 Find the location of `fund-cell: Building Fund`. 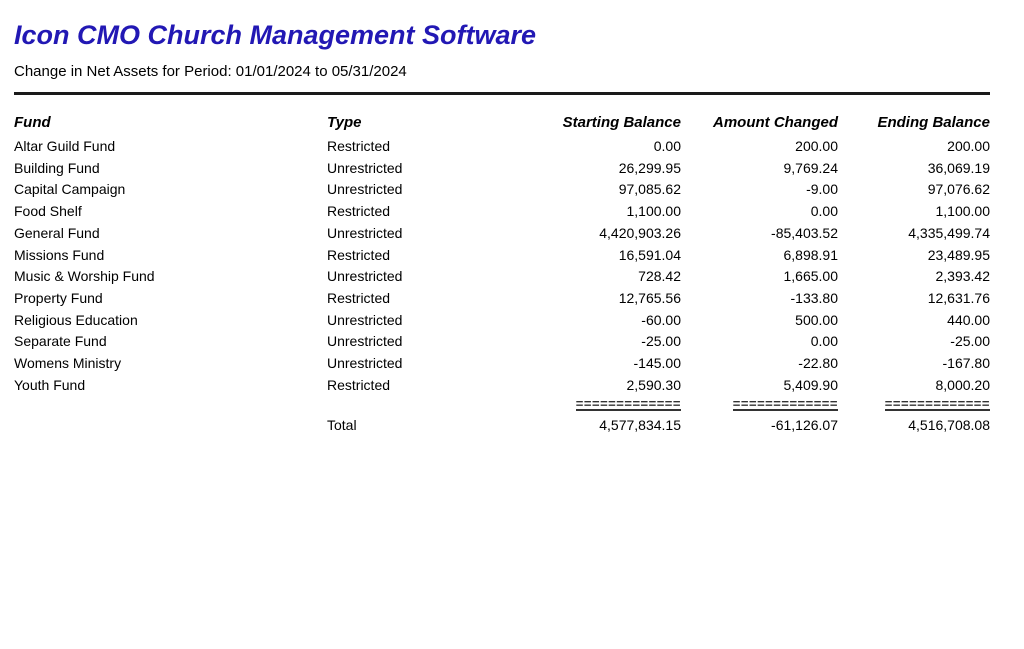

fund-cell: Building Fund is located at coordinates (57, 167).